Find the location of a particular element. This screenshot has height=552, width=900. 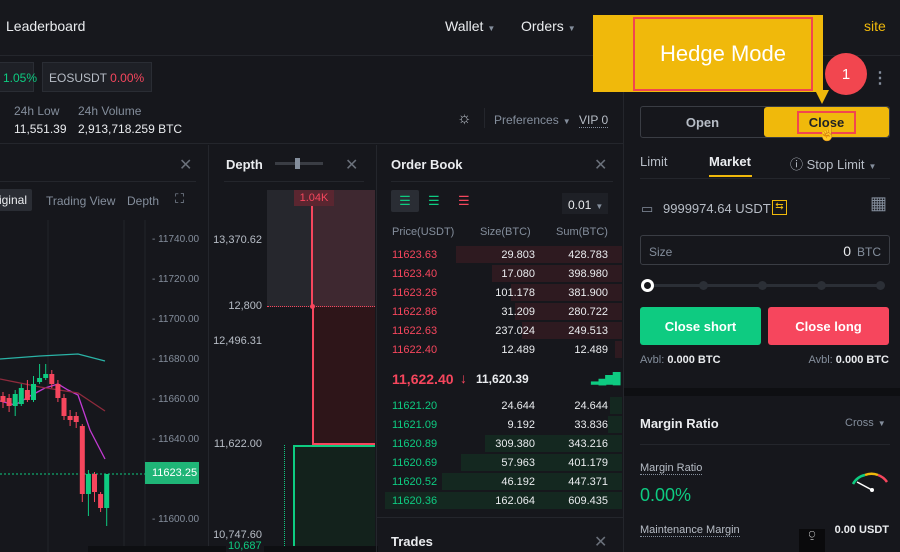

depth-tick: 10,747.60 is located at coordinates (237, 535).